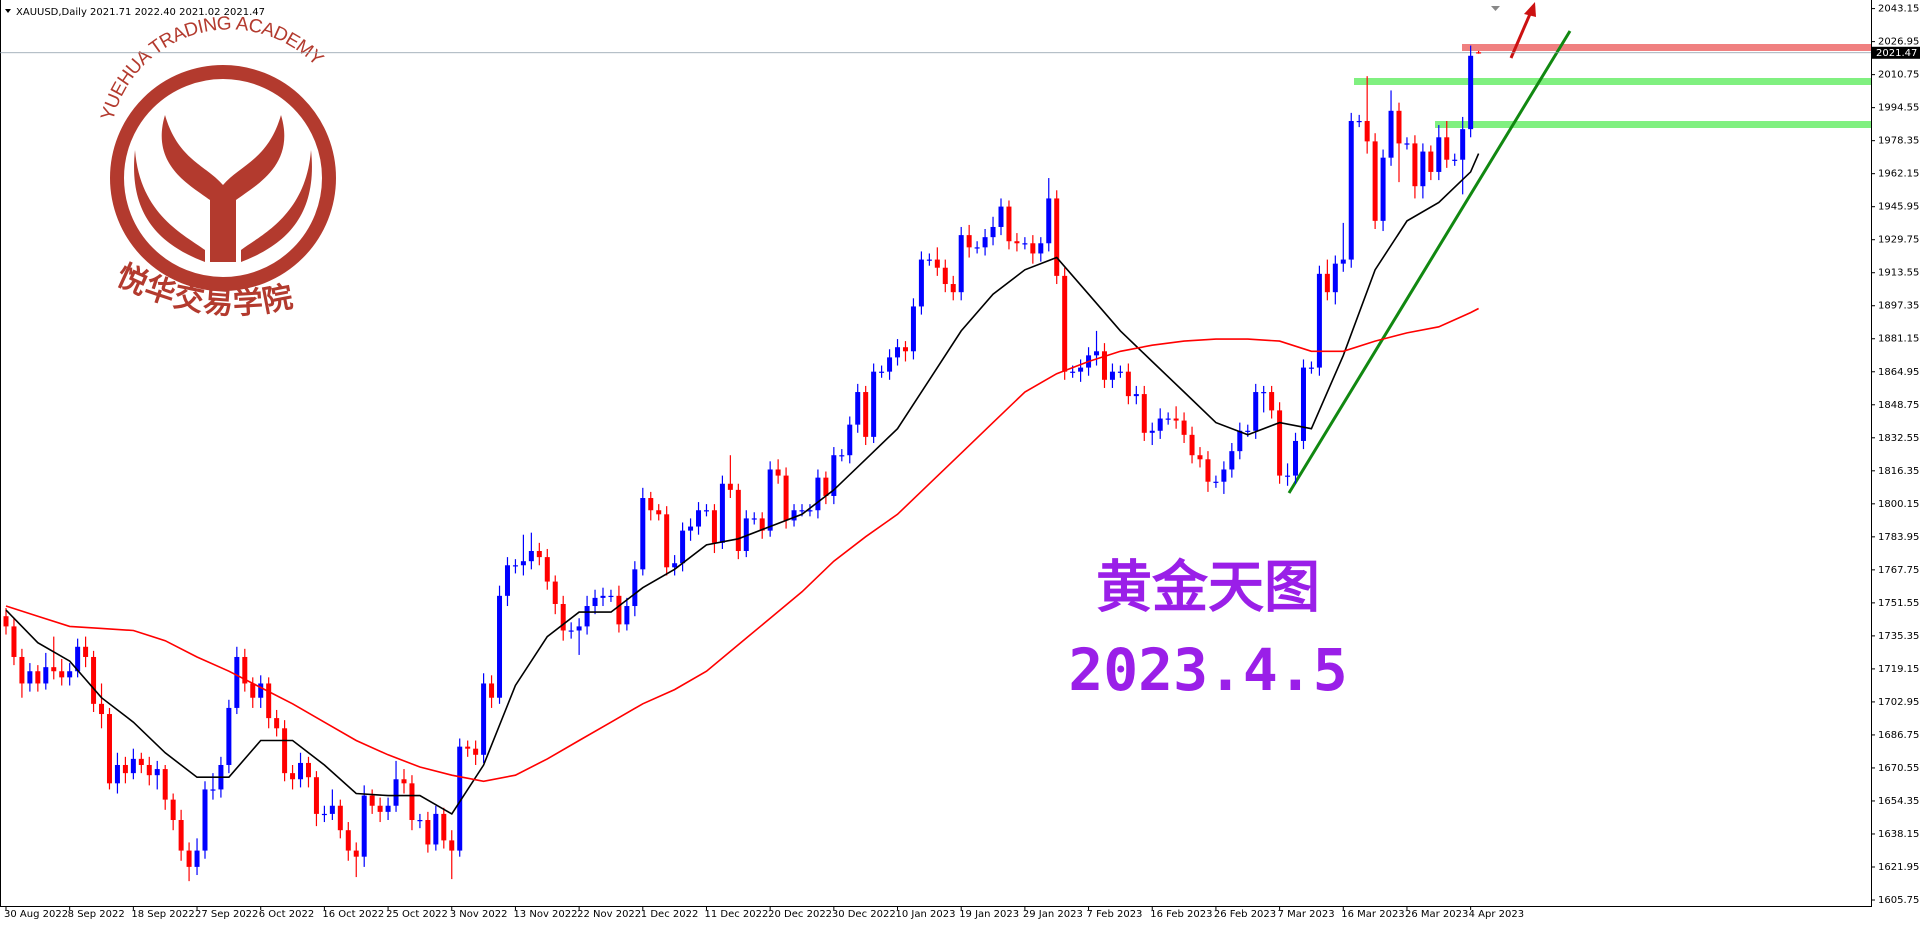  I want to click on x-tick-label: 16 Mar 2023, so click(1372, 914).